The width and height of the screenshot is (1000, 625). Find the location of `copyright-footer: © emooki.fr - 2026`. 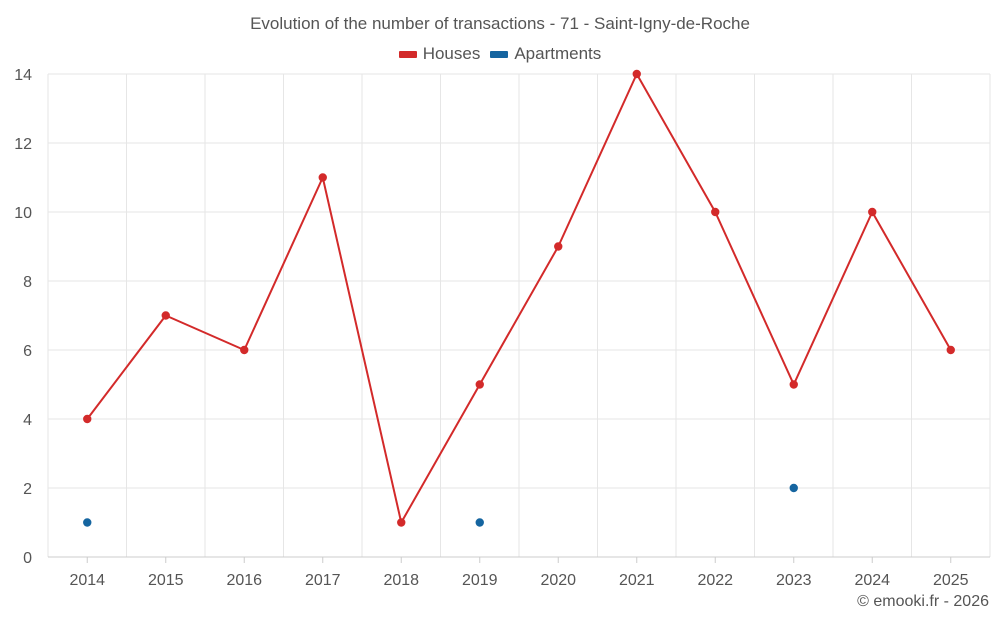

copyright-footer: © emooki.fr - 2026 is located at coordinates (923, 601).